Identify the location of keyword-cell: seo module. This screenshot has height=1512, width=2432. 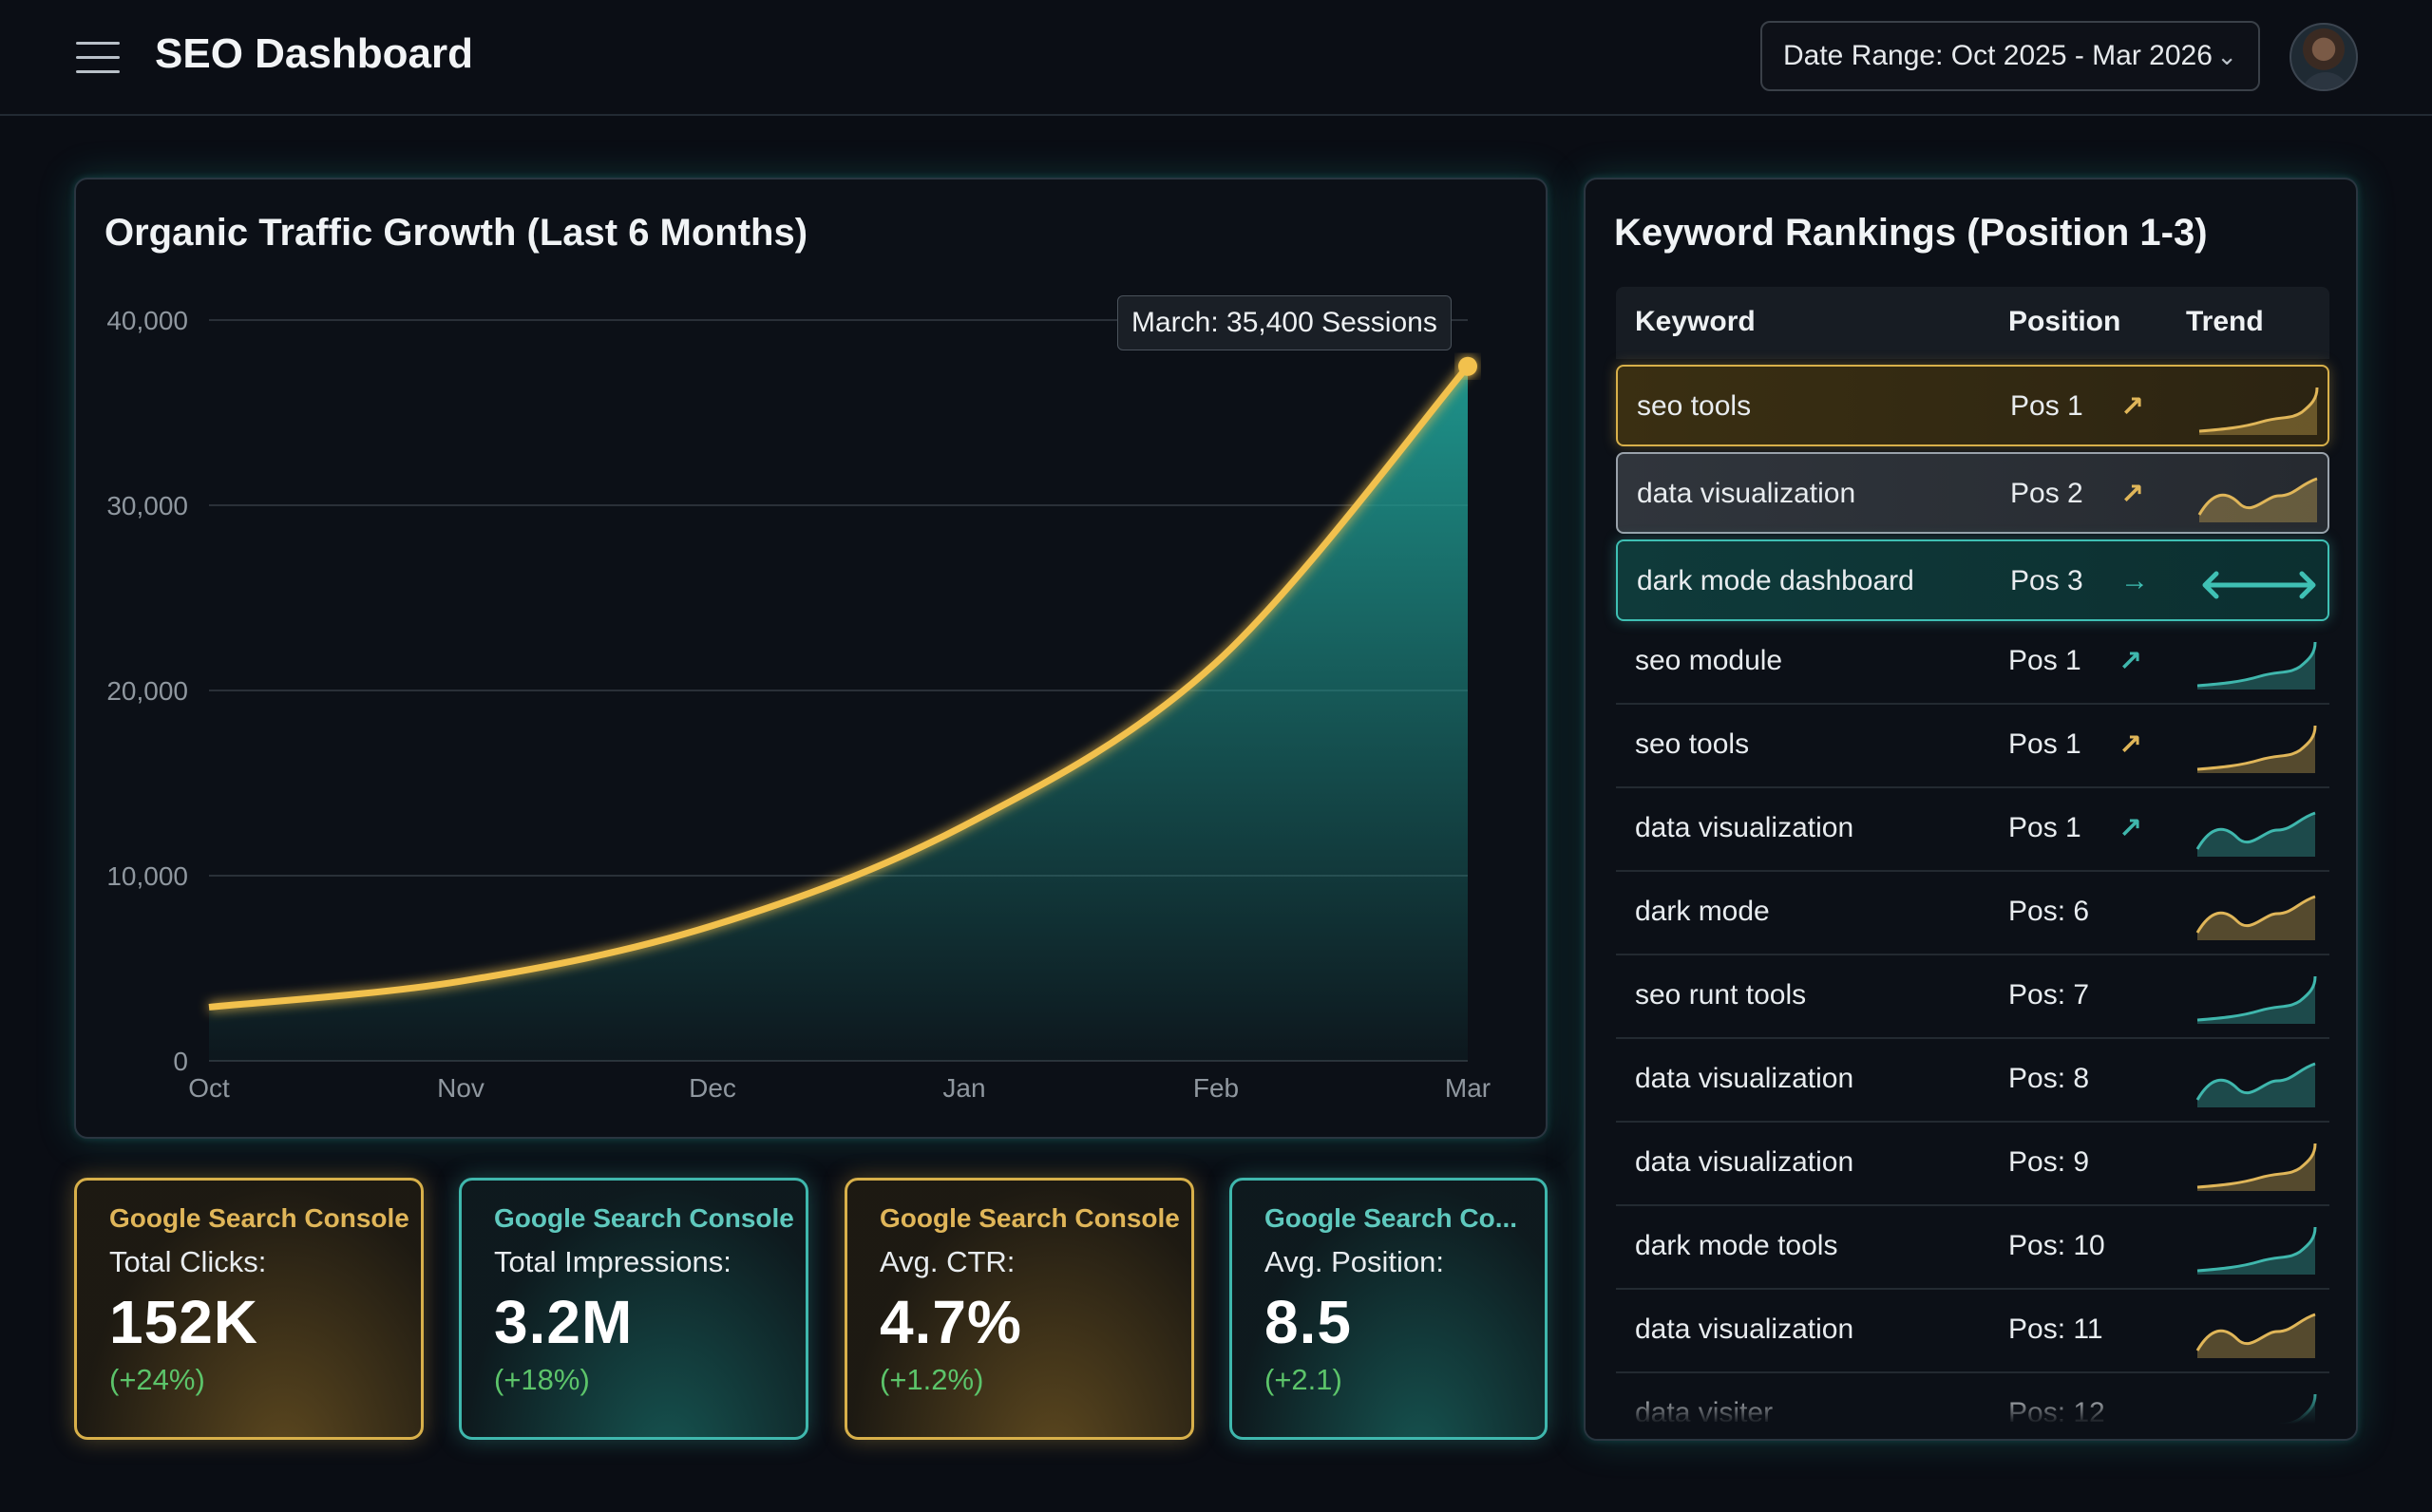
(1709, 661).